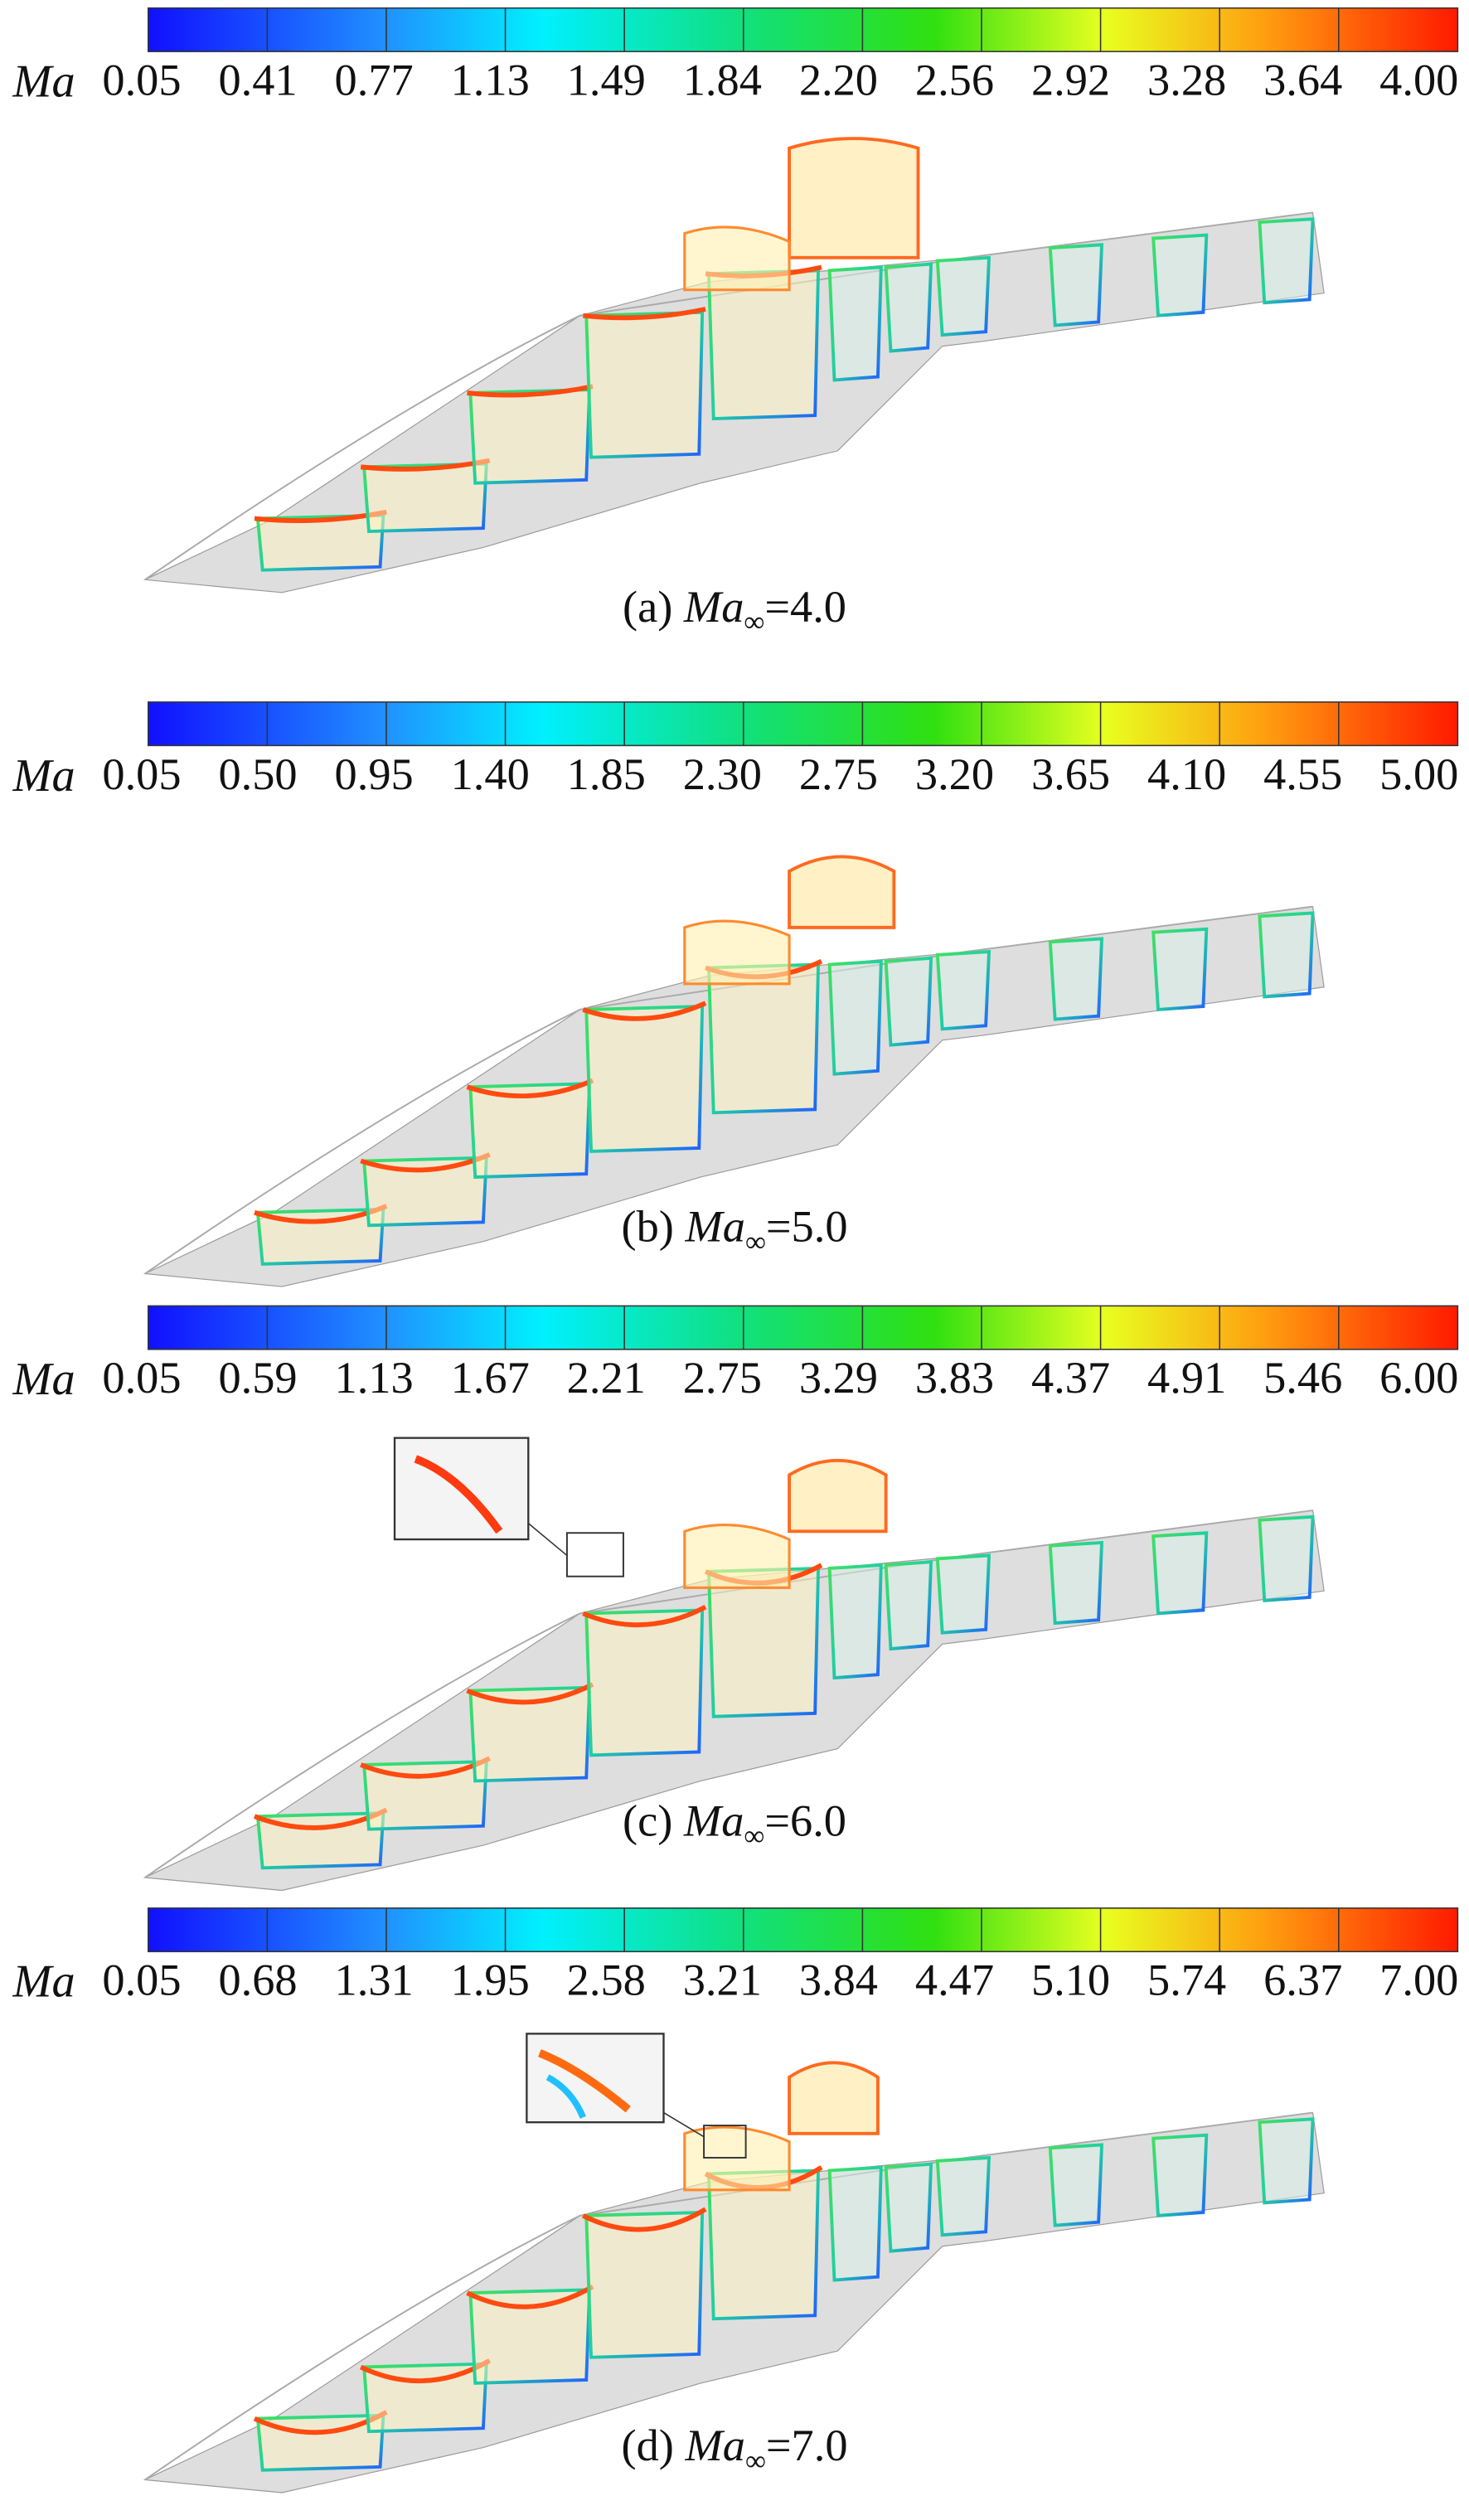 This screenshot has height=2520, width=1469. I want to click on colorbar-tick-label: 2.21, so click(606, 1378).